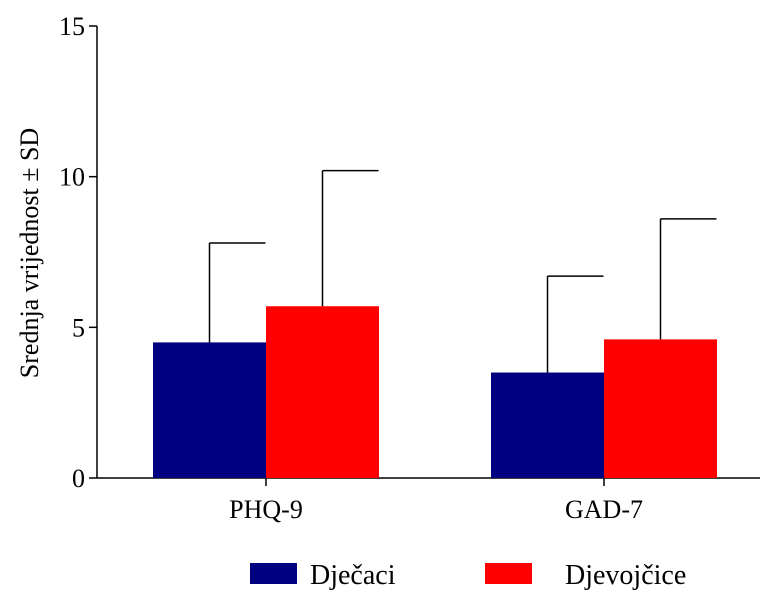 The width and height of the screenshot is (763, 590). Describe the element at coordinates (266, 509) in the screenshot. I see `x-tick-label: PHQ-9` at that location.